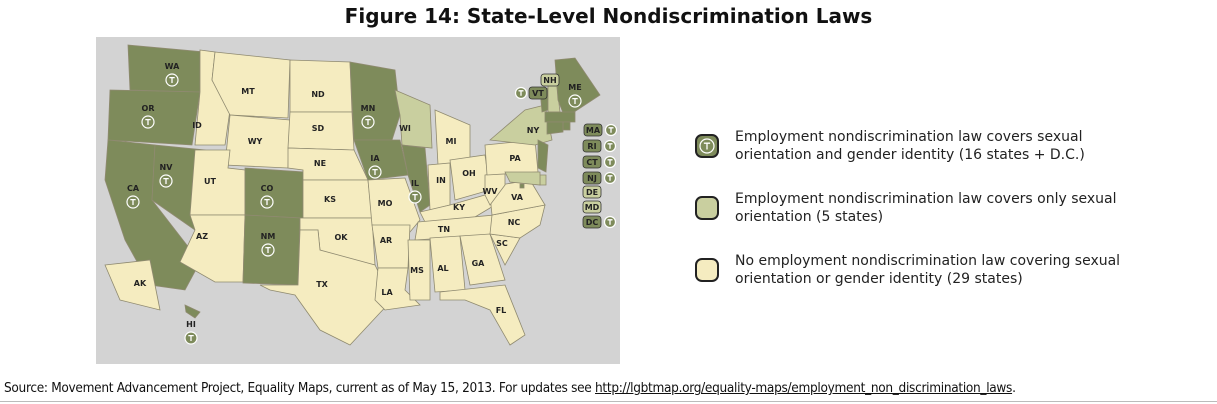 The image size is (1217, 404). Describe the element at coordinates (342, 237) in the screenshot. I see `state-label: OK` at that location.